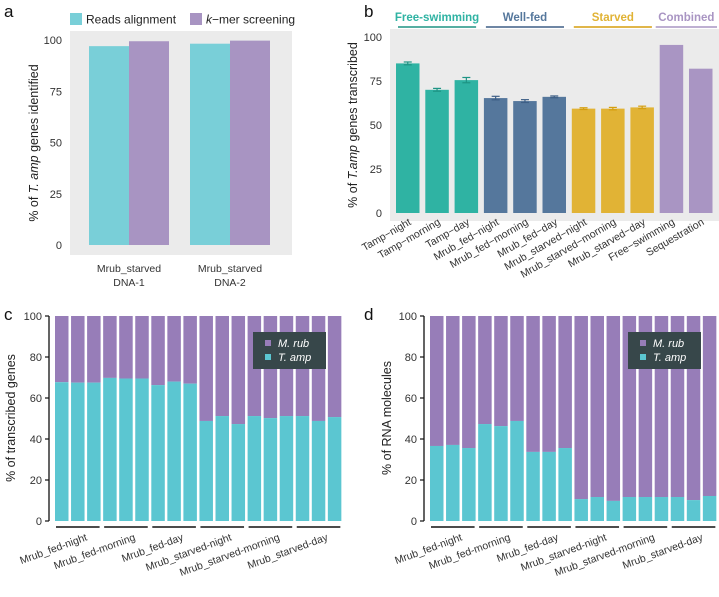 Image resolution: width=719 pixels, height=597 pixels. Describe the element at coordinates (686, 18) in the screenshot. I see `group-label-combined: Combined` at that location.